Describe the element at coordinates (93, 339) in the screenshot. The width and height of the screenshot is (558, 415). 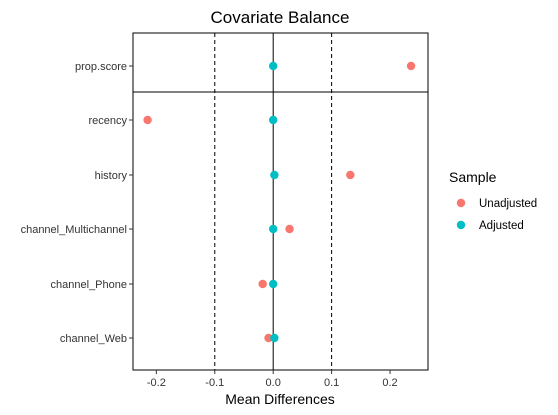
I see `y-tick-label: channel_Web` at that location.